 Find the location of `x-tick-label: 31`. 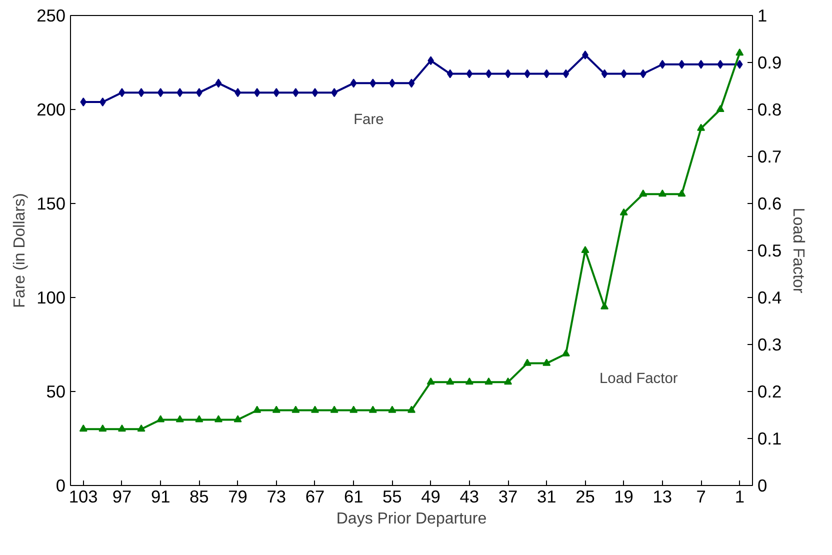

x-tick-label: 31 is located at coordinates (546, 496).